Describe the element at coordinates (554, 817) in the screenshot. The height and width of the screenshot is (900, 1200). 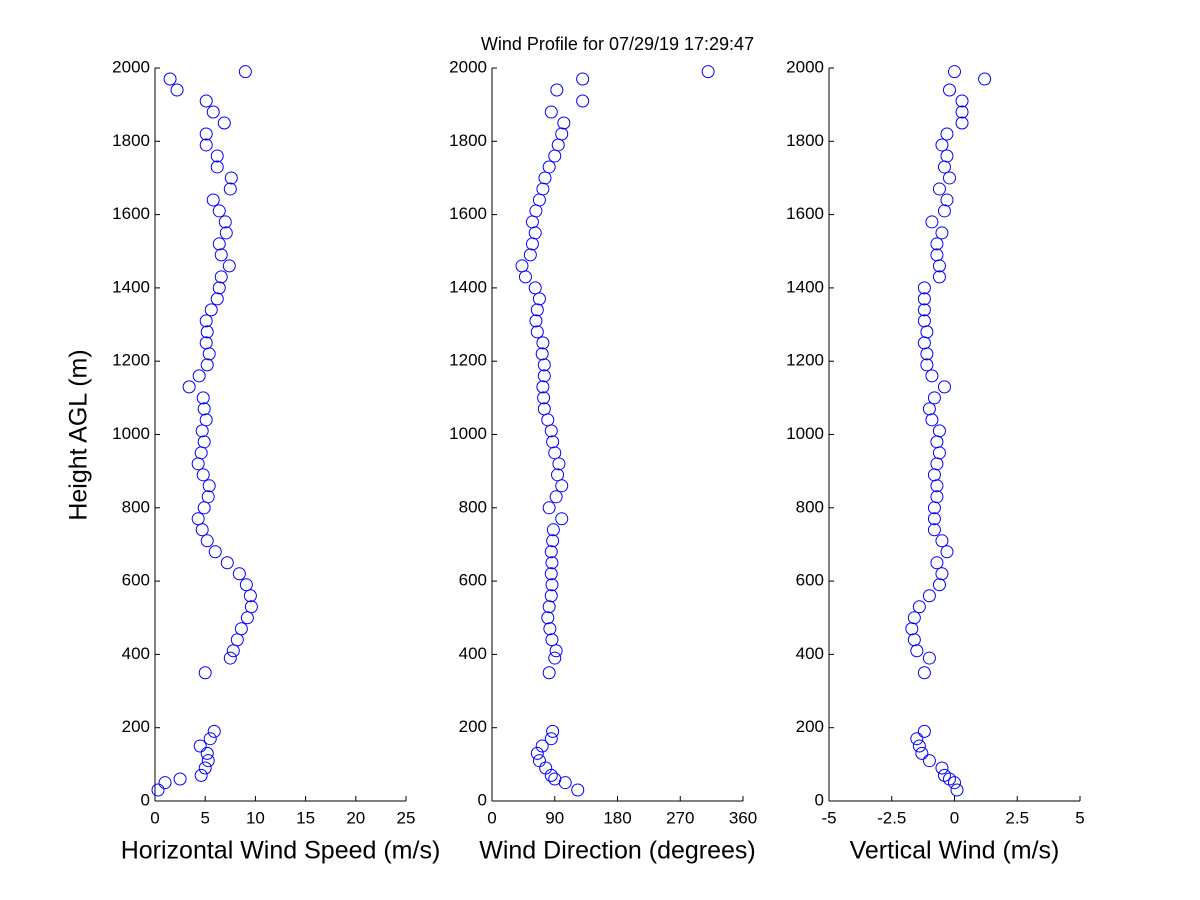
I see `x-tick-label: 90` at that location.